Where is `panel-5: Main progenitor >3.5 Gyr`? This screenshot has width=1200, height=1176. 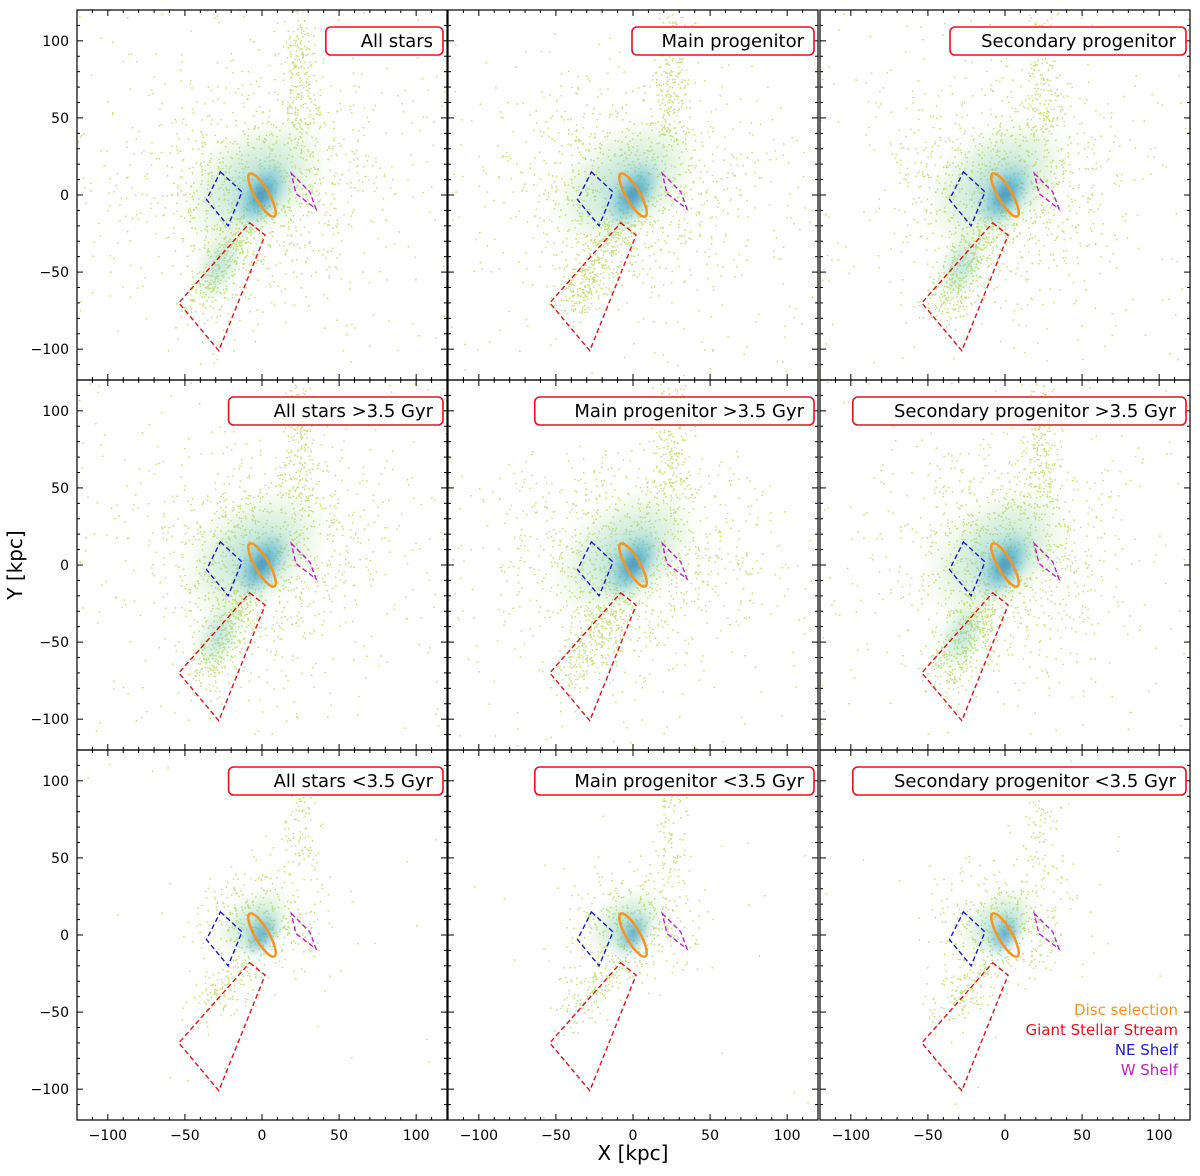 panel-5: Main progenitor >3.5 Gyr is located at coordinates (635, 568).